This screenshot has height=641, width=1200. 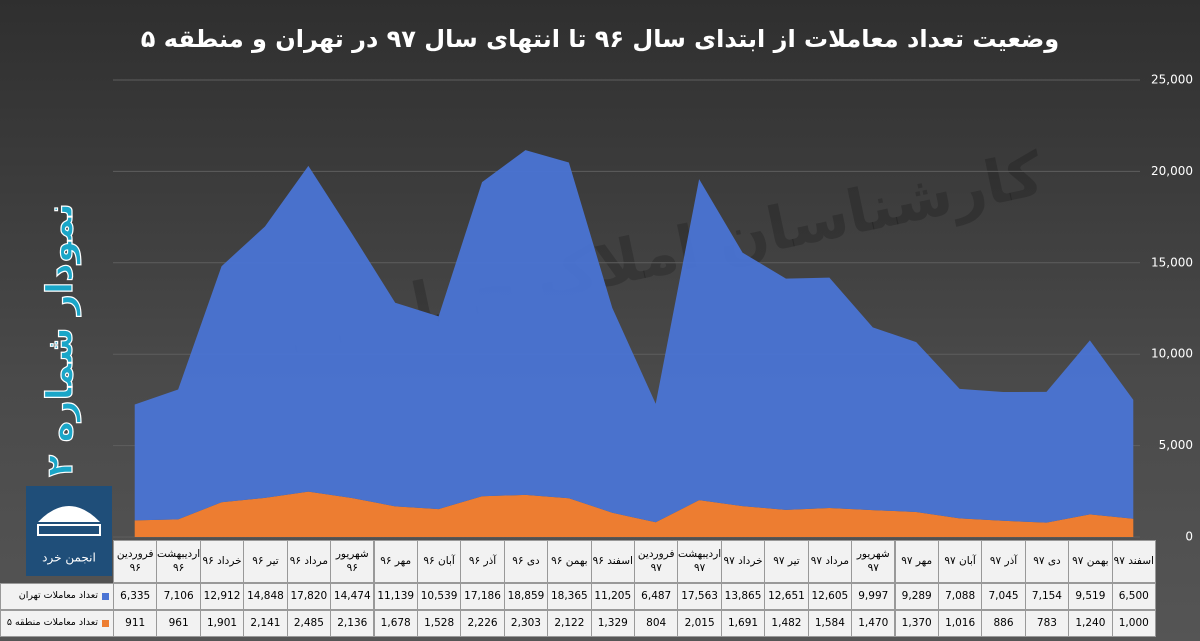 I want to click on y-tick-label: 5,000, so click(x=1176, y=445).